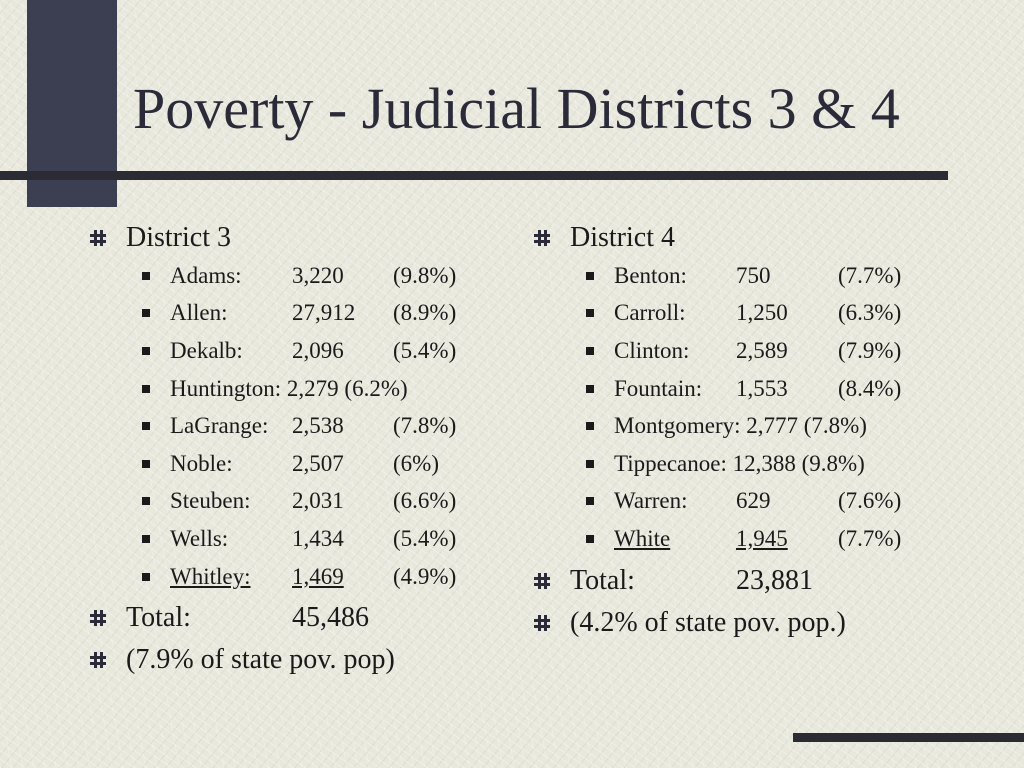  What do you see at coordinates (330, 618) in the screenshot?
I see `total-value: 45,486` at bounding box center [330, 618].